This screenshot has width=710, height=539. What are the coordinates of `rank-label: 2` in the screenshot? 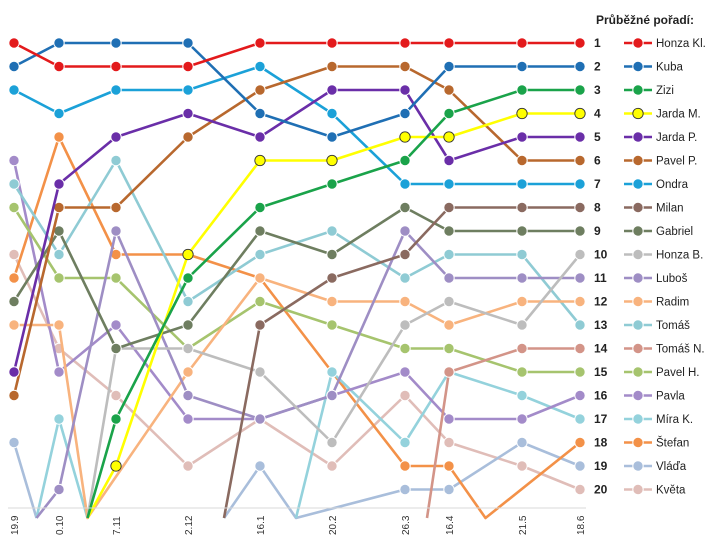 It's located at (597, 67).